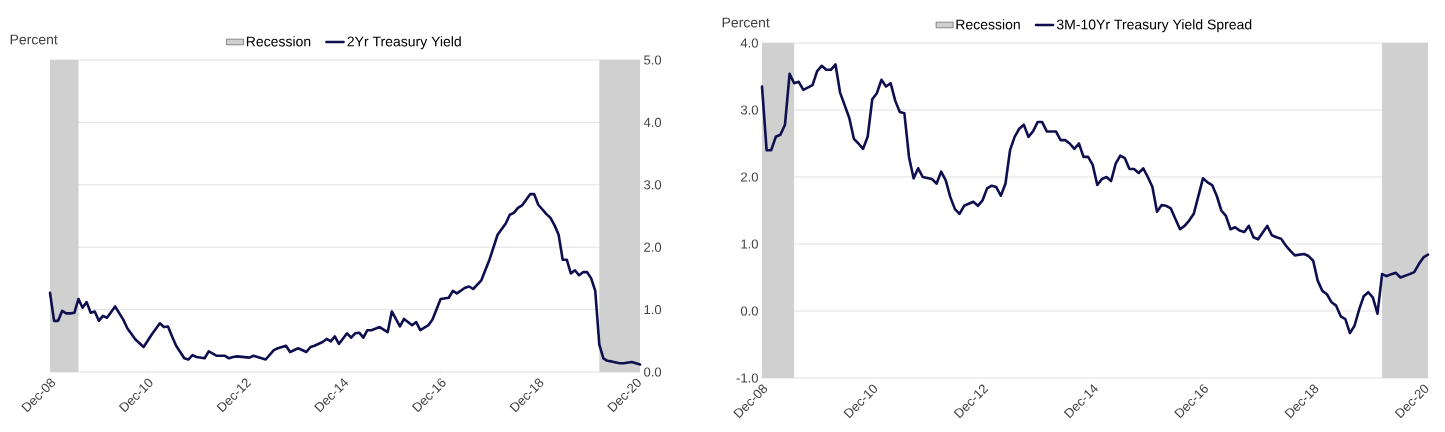 This screenshot has width=1445, height=432. I want to click on legend-label: 3M-10Yr Treasury Yield Spread, so click(1154, 26).